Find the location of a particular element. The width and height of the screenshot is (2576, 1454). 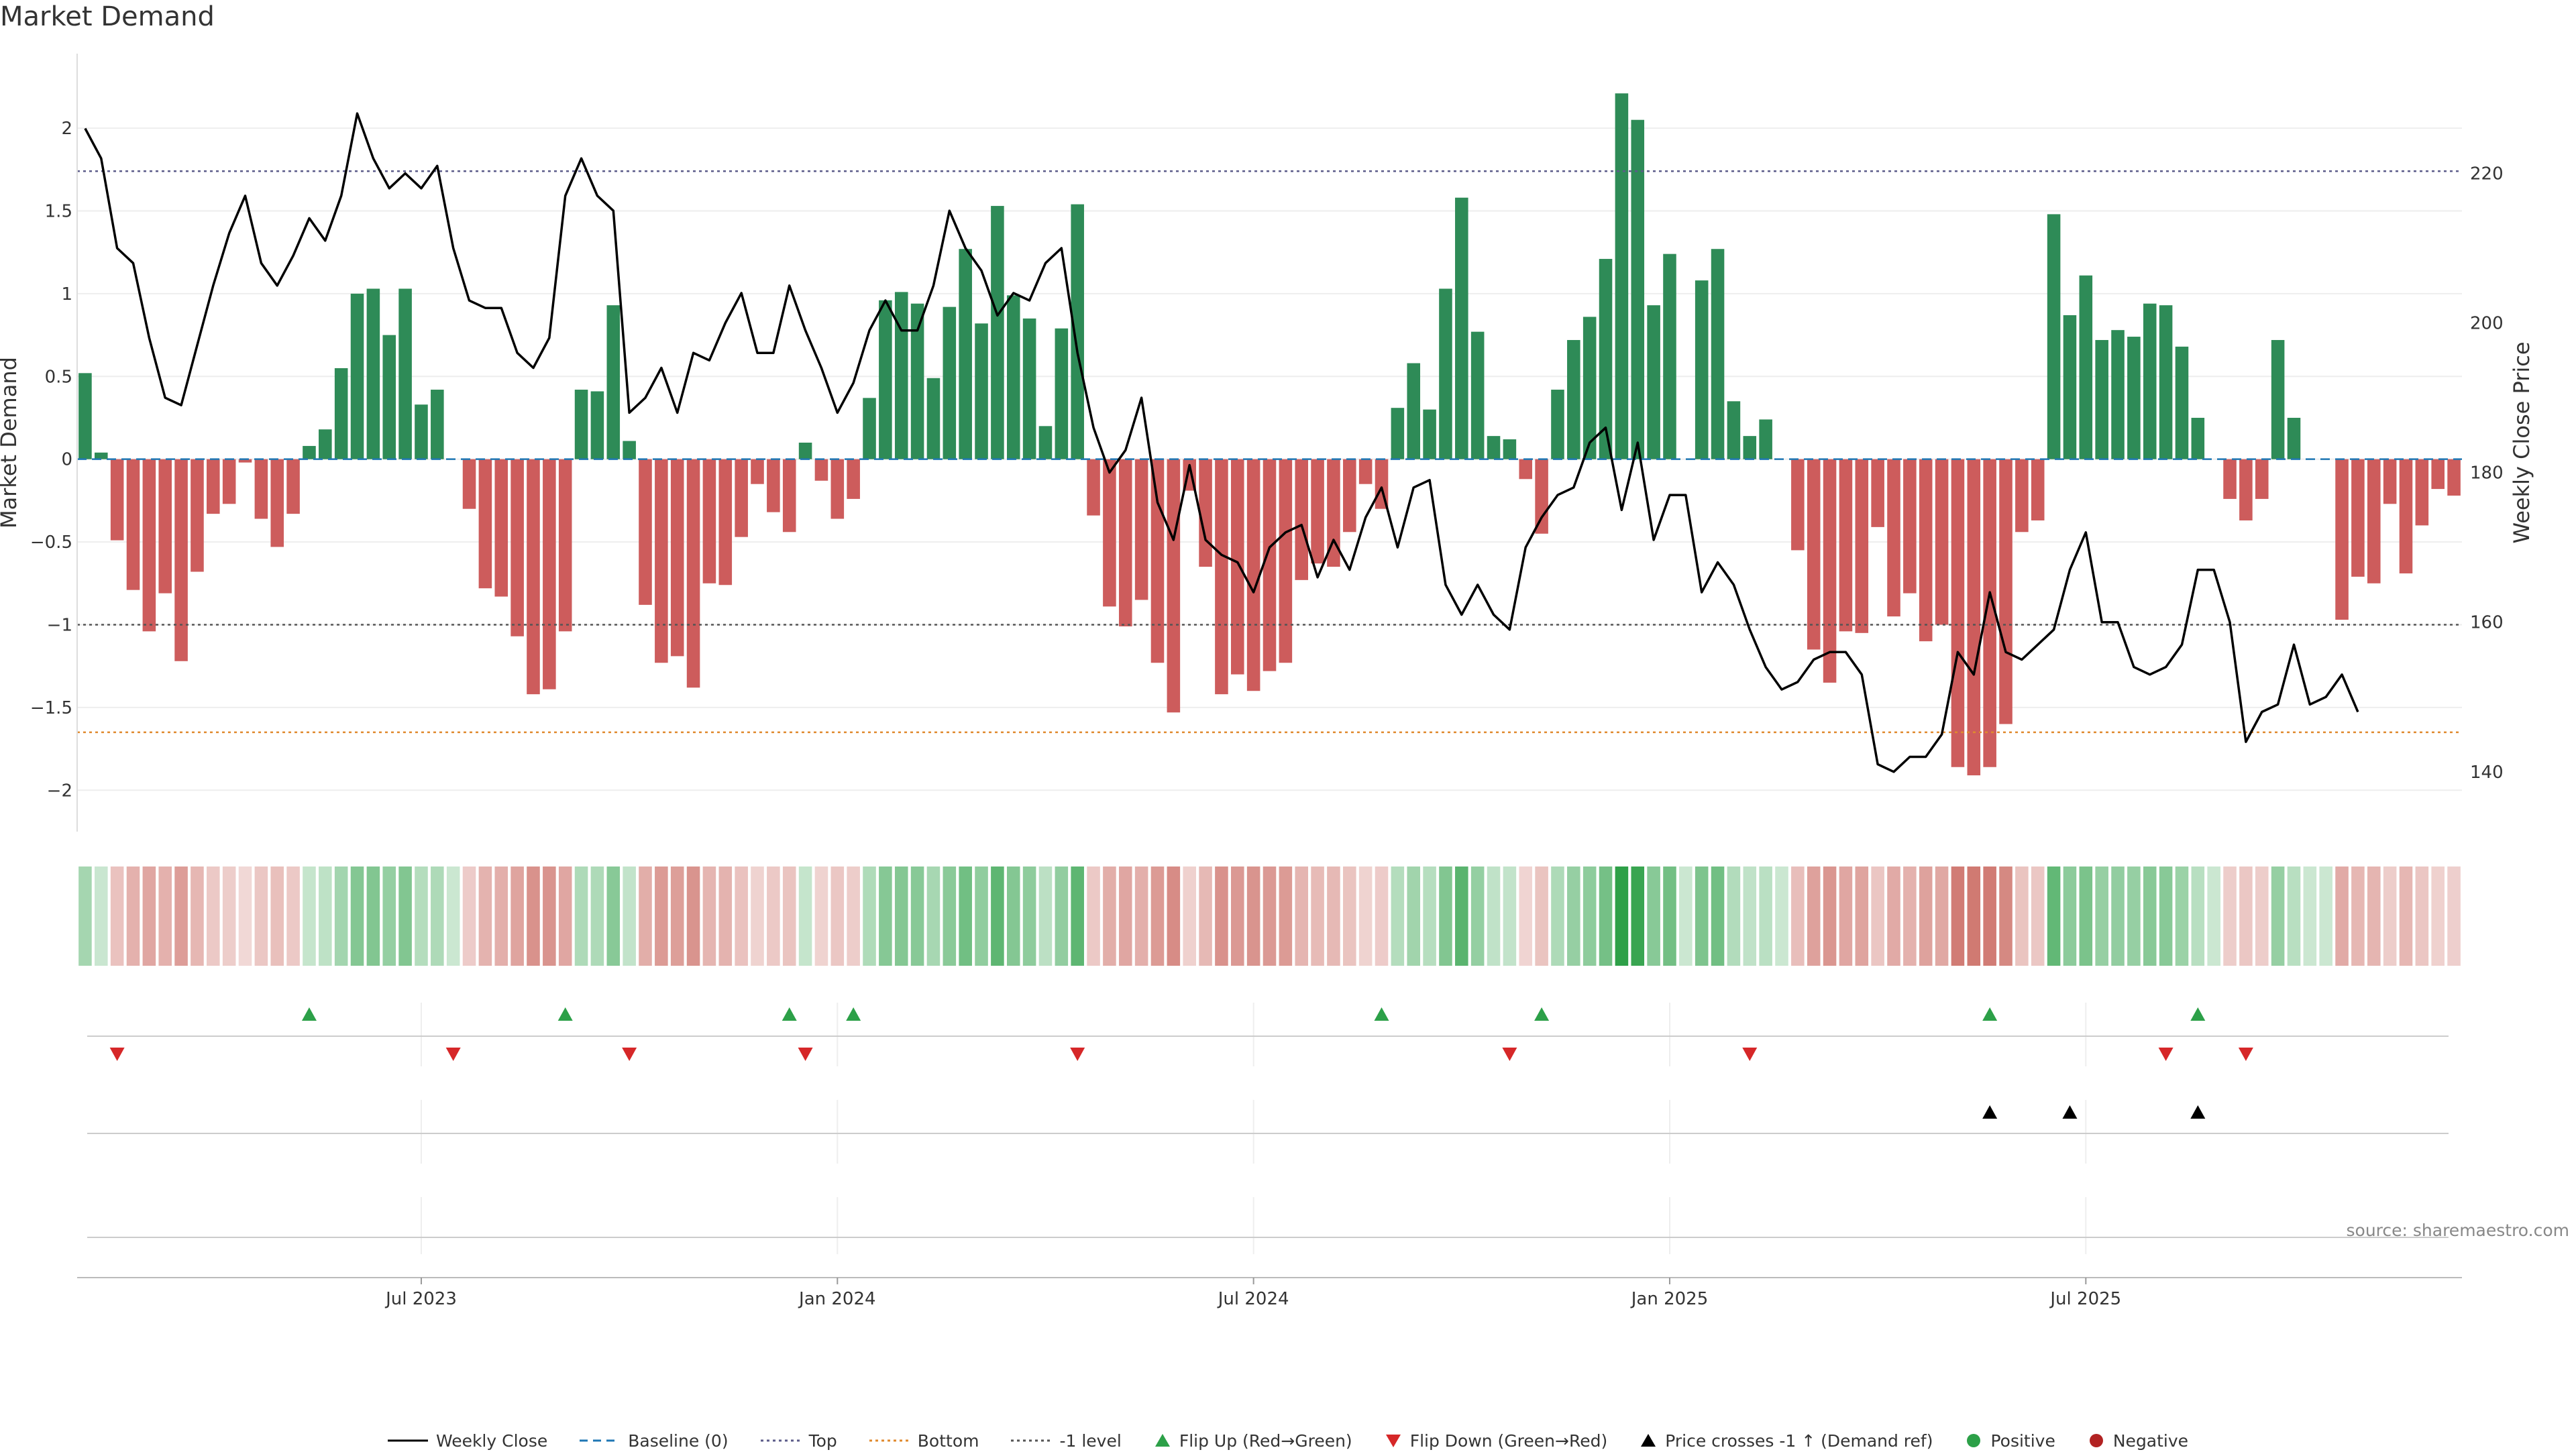

y-tick-label: 2 is located at coordinates (66, 129).